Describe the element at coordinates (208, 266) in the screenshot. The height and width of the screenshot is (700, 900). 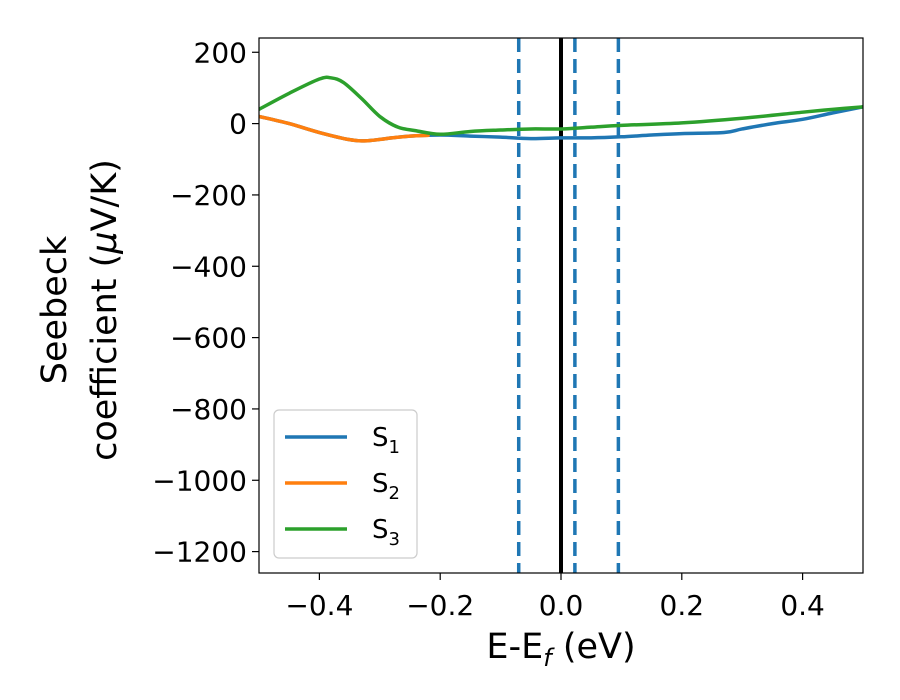
I see `y-tick-label: −400` at that location.